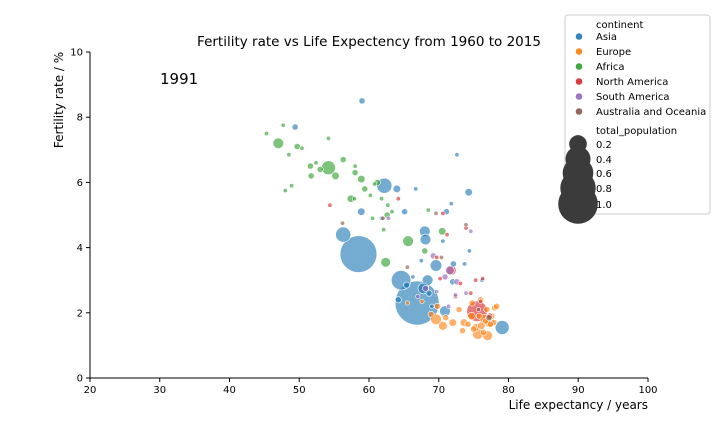 The image size is (720, 432). What do you see at coordinates (80, 183) in the screenshot?
I see `y-tick-label: 6` at bounding box center [80, 183].